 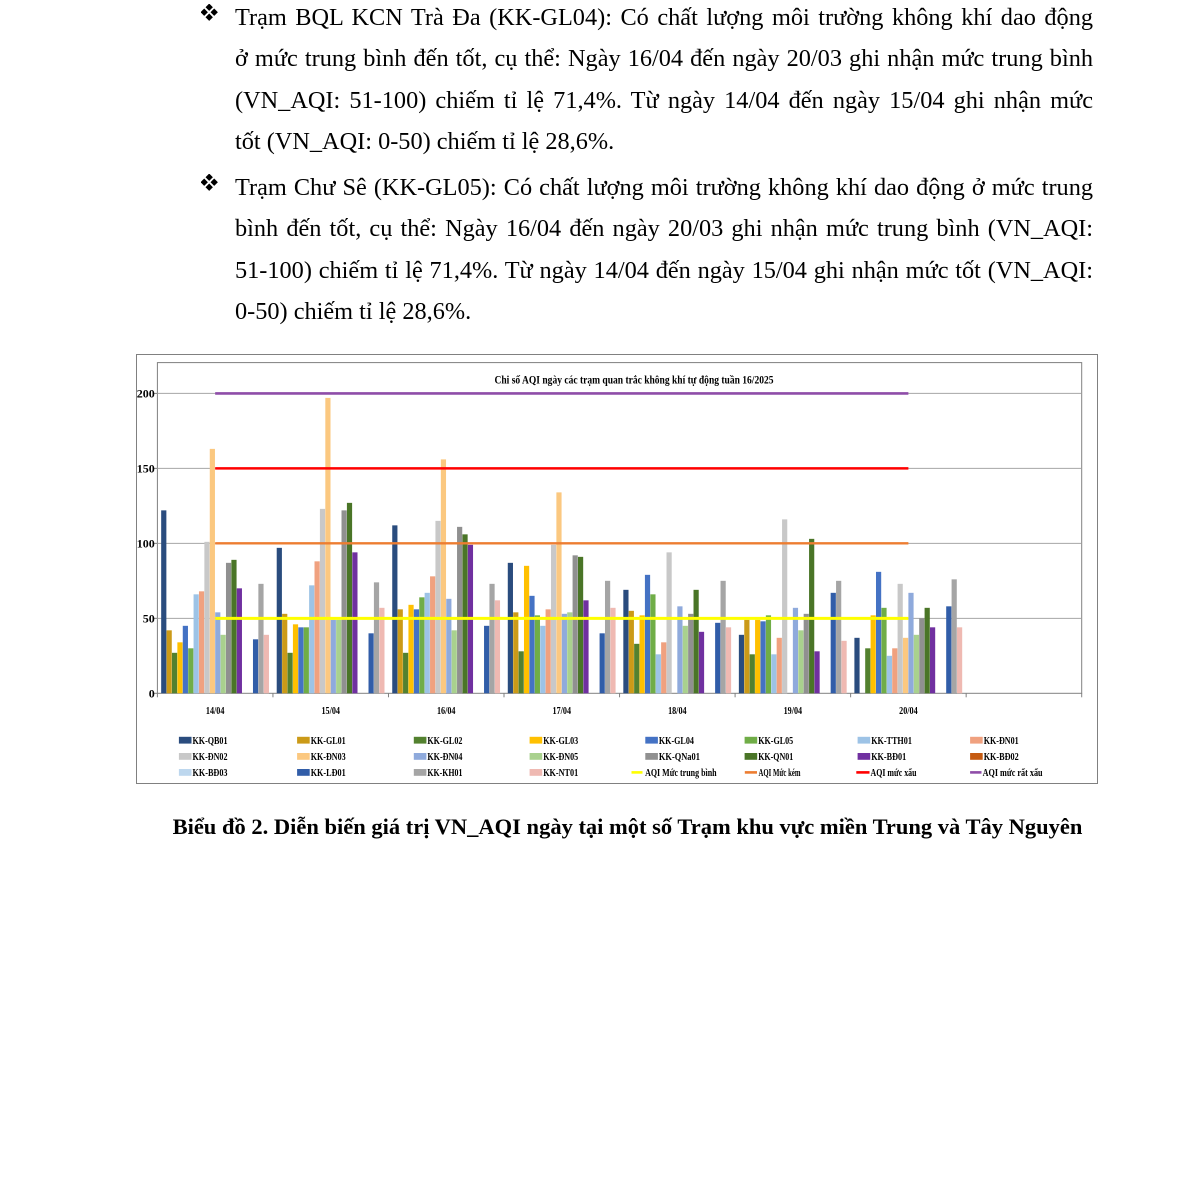 I want to click on svg-text: KK-QB01, so click(x=210, y=741).